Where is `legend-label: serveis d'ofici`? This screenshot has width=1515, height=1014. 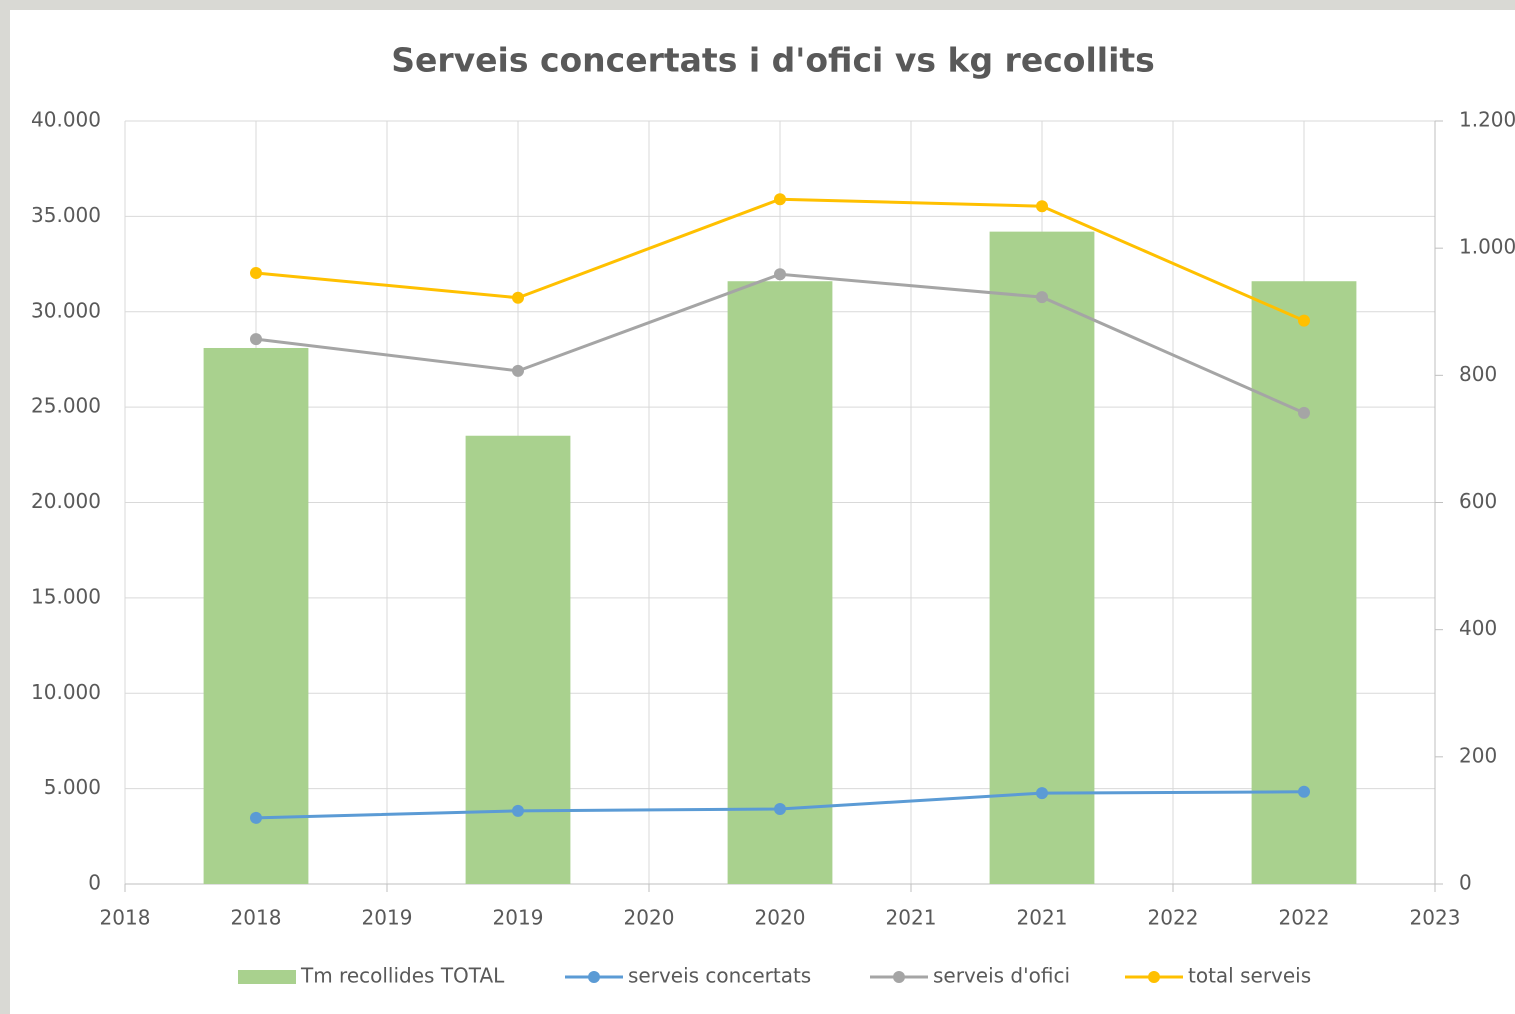 legend-label: serveis d'ofici is located at coordinates (1001, 976).